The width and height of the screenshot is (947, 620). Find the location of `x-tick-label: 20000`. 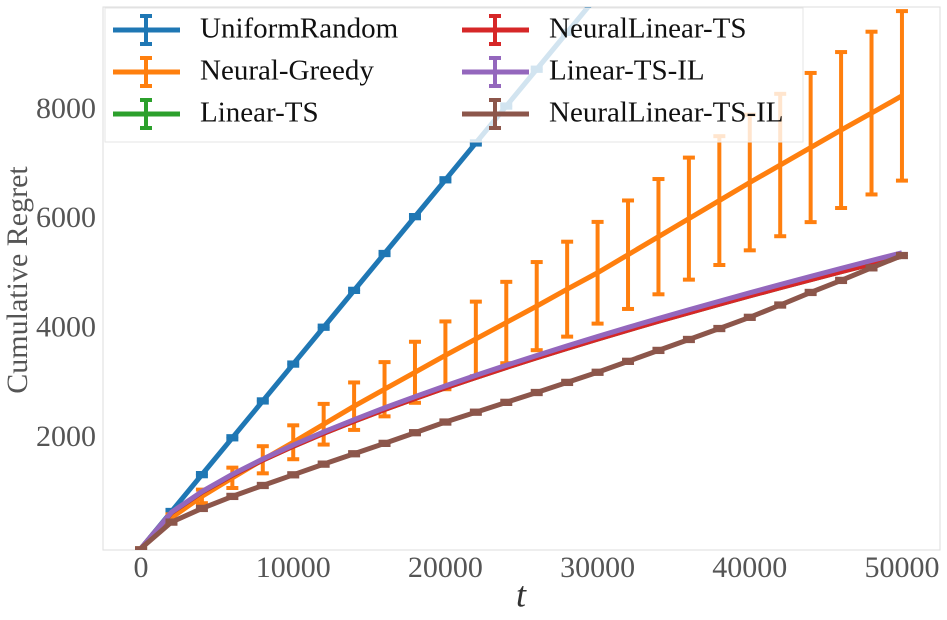

x-tick-label: 20000 is located at coordinates (445, 567).